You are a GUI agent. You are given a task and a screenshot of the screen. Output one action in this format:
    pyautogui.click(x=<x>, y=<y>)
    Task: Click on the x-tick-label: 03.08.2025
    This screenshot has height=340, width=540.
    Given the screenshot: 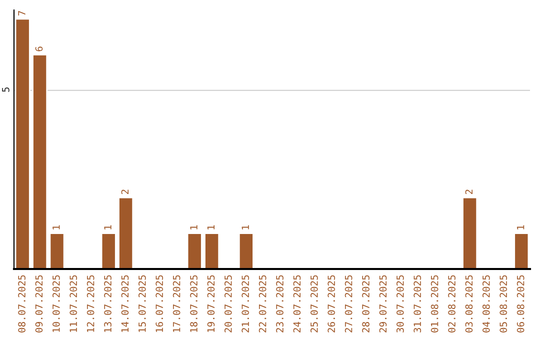 What is the action you would take?
    pyautogui.click(x=469, y=303)
    